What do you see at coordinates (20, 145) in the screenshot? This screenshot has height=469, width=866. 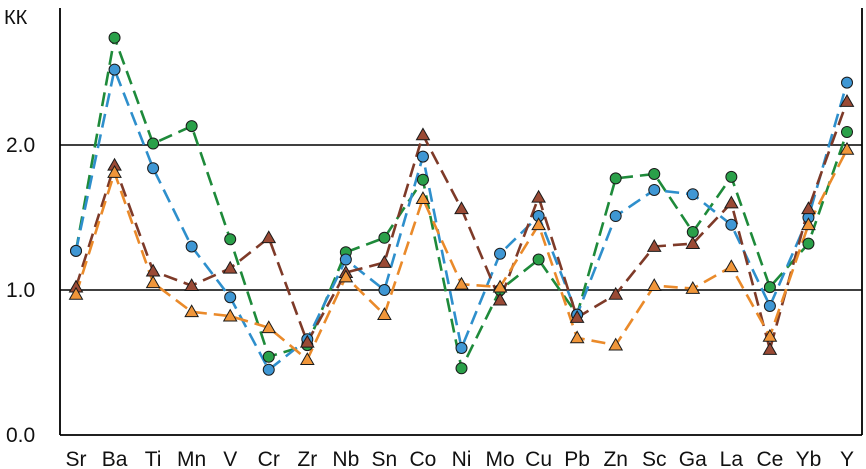 I see `y-tick-label: 2.0` at bounding box center [20, 145].